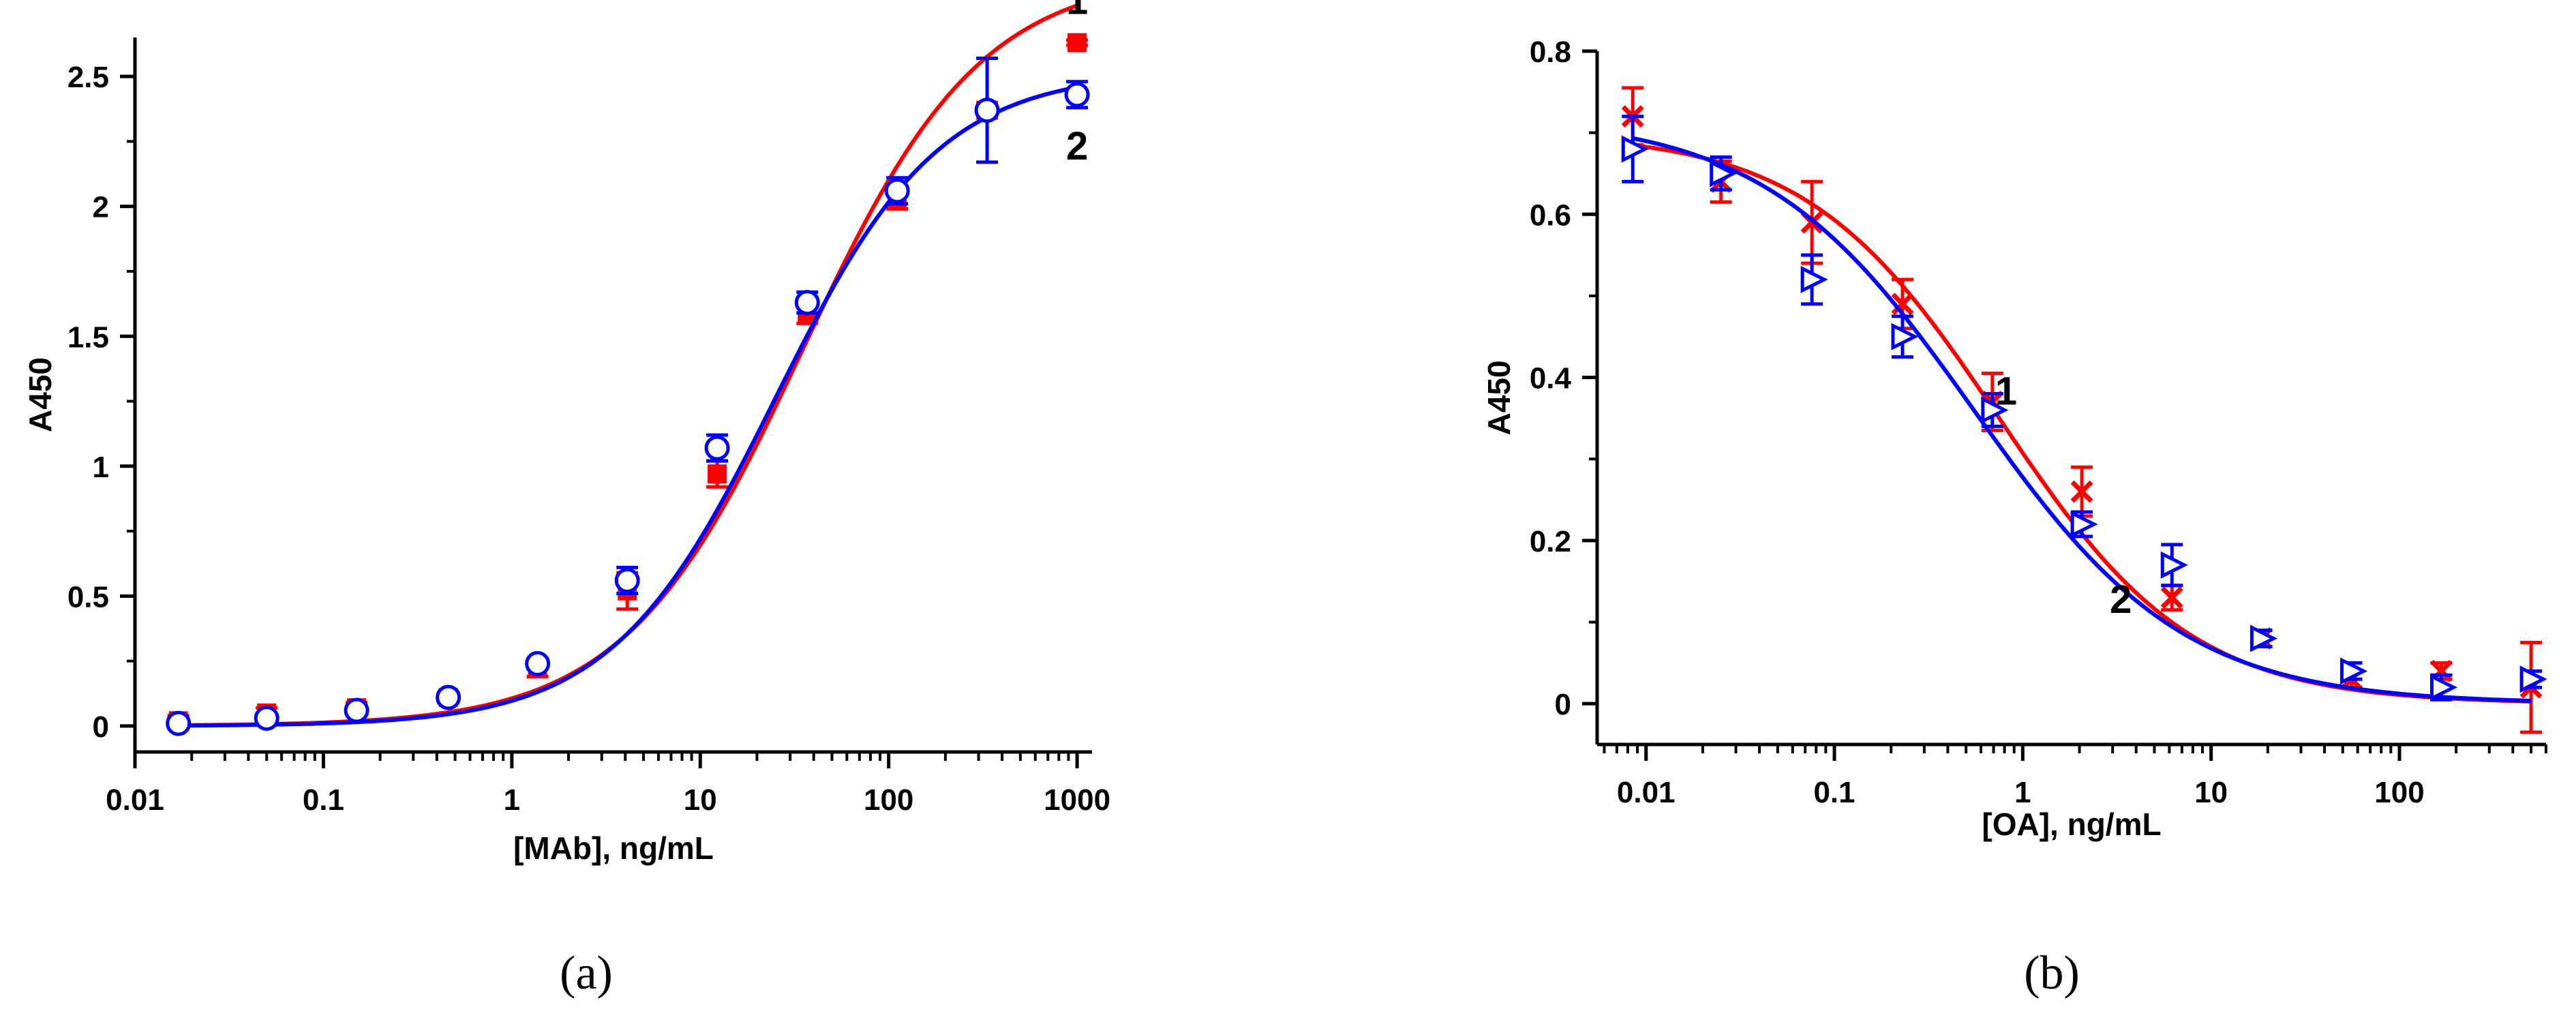 The image size is (2576, 1024). What do you see at coordinates (1551, 52) in the screenshot?
I see `y-tick-label: 0.8` at bounding box center [1551, 52].